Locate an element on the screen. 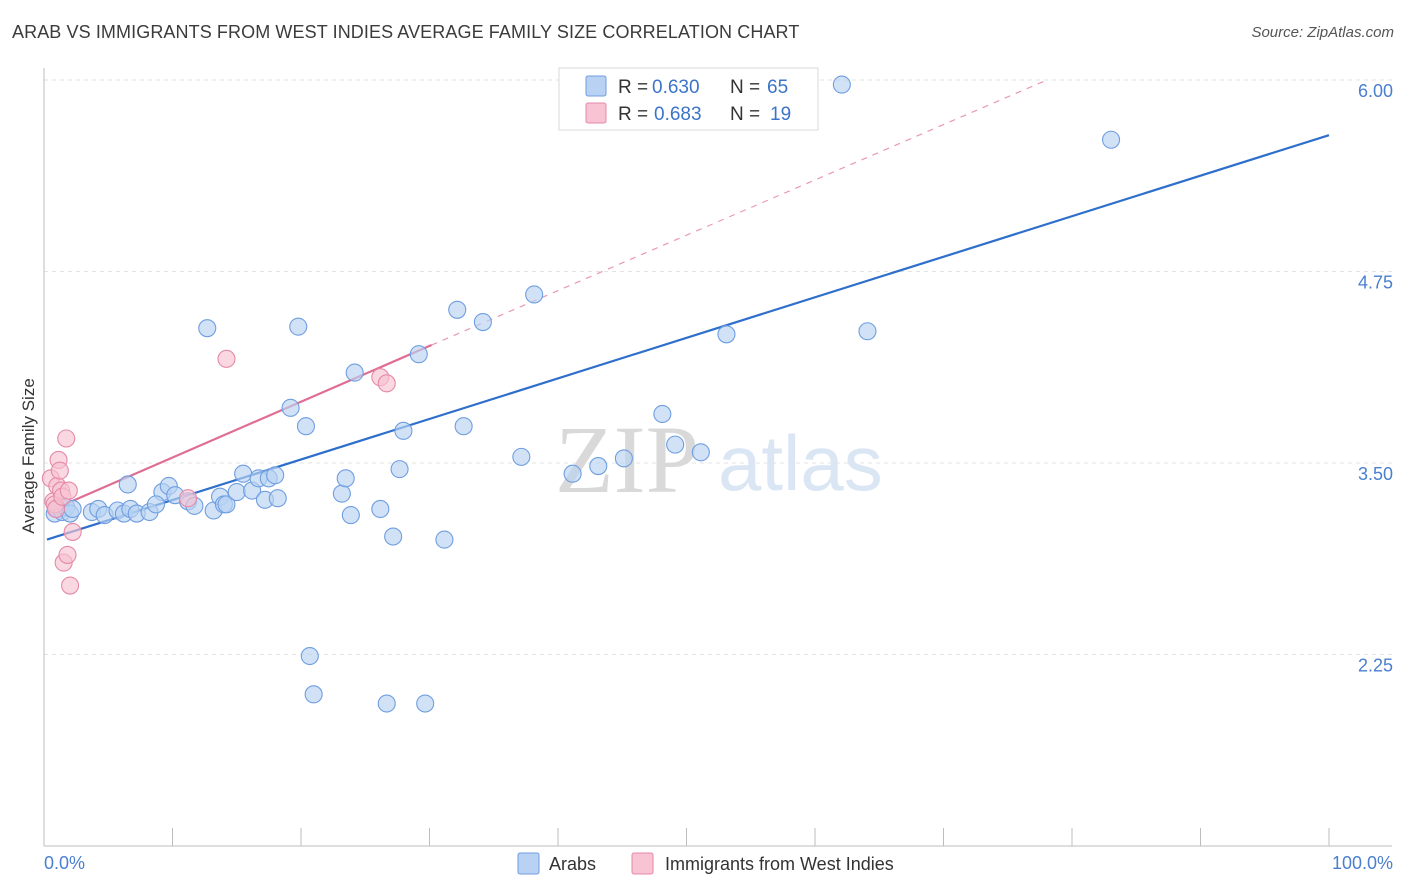 Image resolution: width=1406 pixels, height=892 pixels. legend-n-value-arabs: 65 is located at coordinates (777, 87).